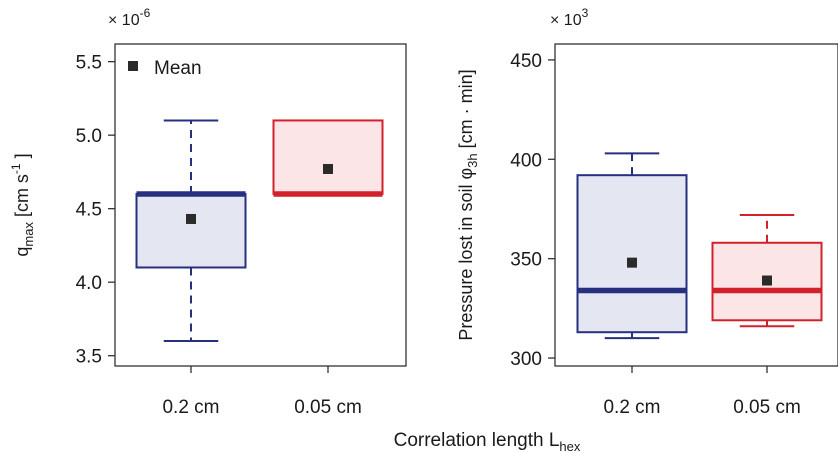 Image resolution: width=838 pixels, height=452 pixels. Describe the element at coordinates (22, 204) in the screenshot. I see `y-axis-label: qmax [cm s-1 ]` at that location.